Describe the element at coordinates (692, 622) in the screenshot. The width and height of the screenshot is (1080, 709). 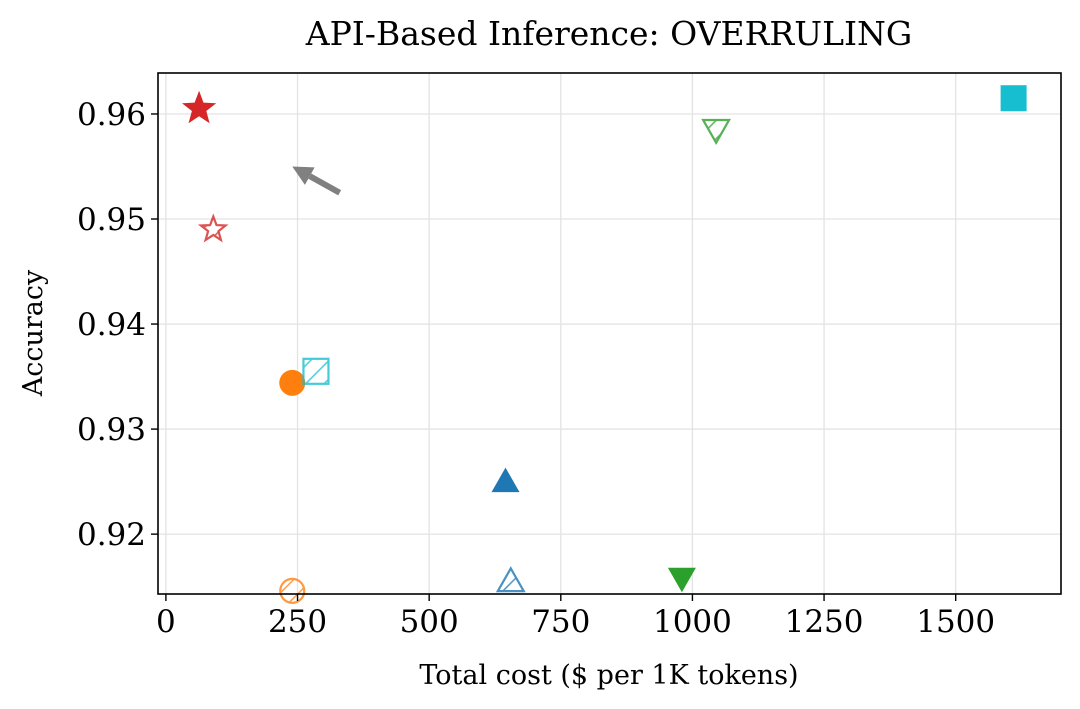
I see `x-tick-label: 1000` at that location.